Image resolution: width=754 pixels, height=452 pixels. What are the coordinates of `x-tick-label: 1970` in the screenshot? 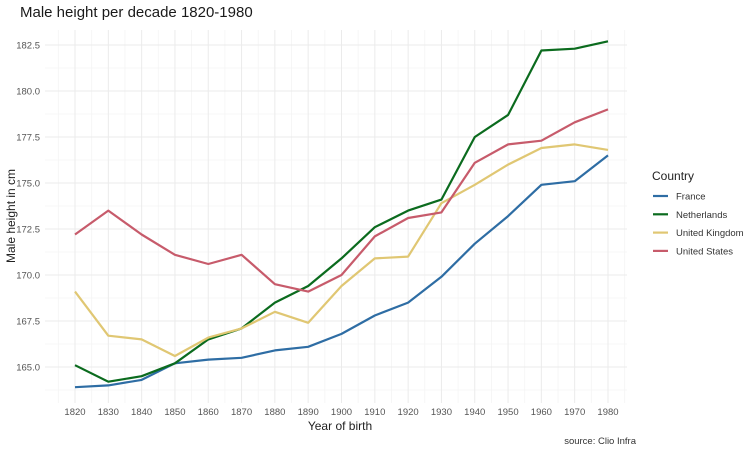 It's located at (574, 412).